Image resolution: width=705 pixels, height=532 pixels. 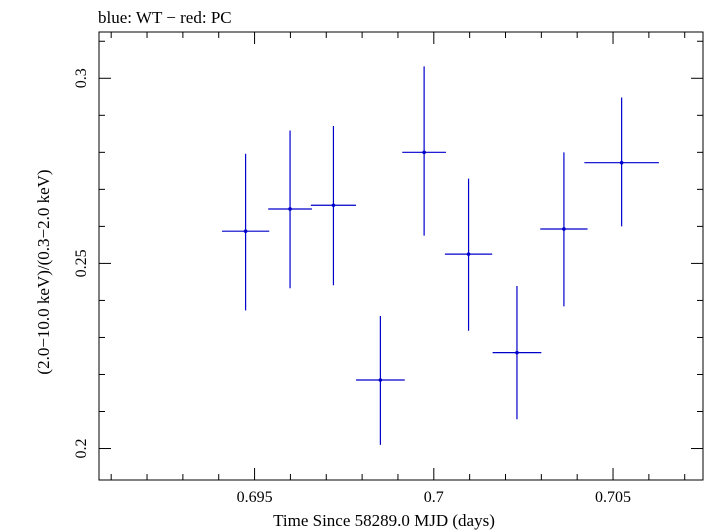 I want to click on x-tick-label: 0.7, so click(x=434, y=497).